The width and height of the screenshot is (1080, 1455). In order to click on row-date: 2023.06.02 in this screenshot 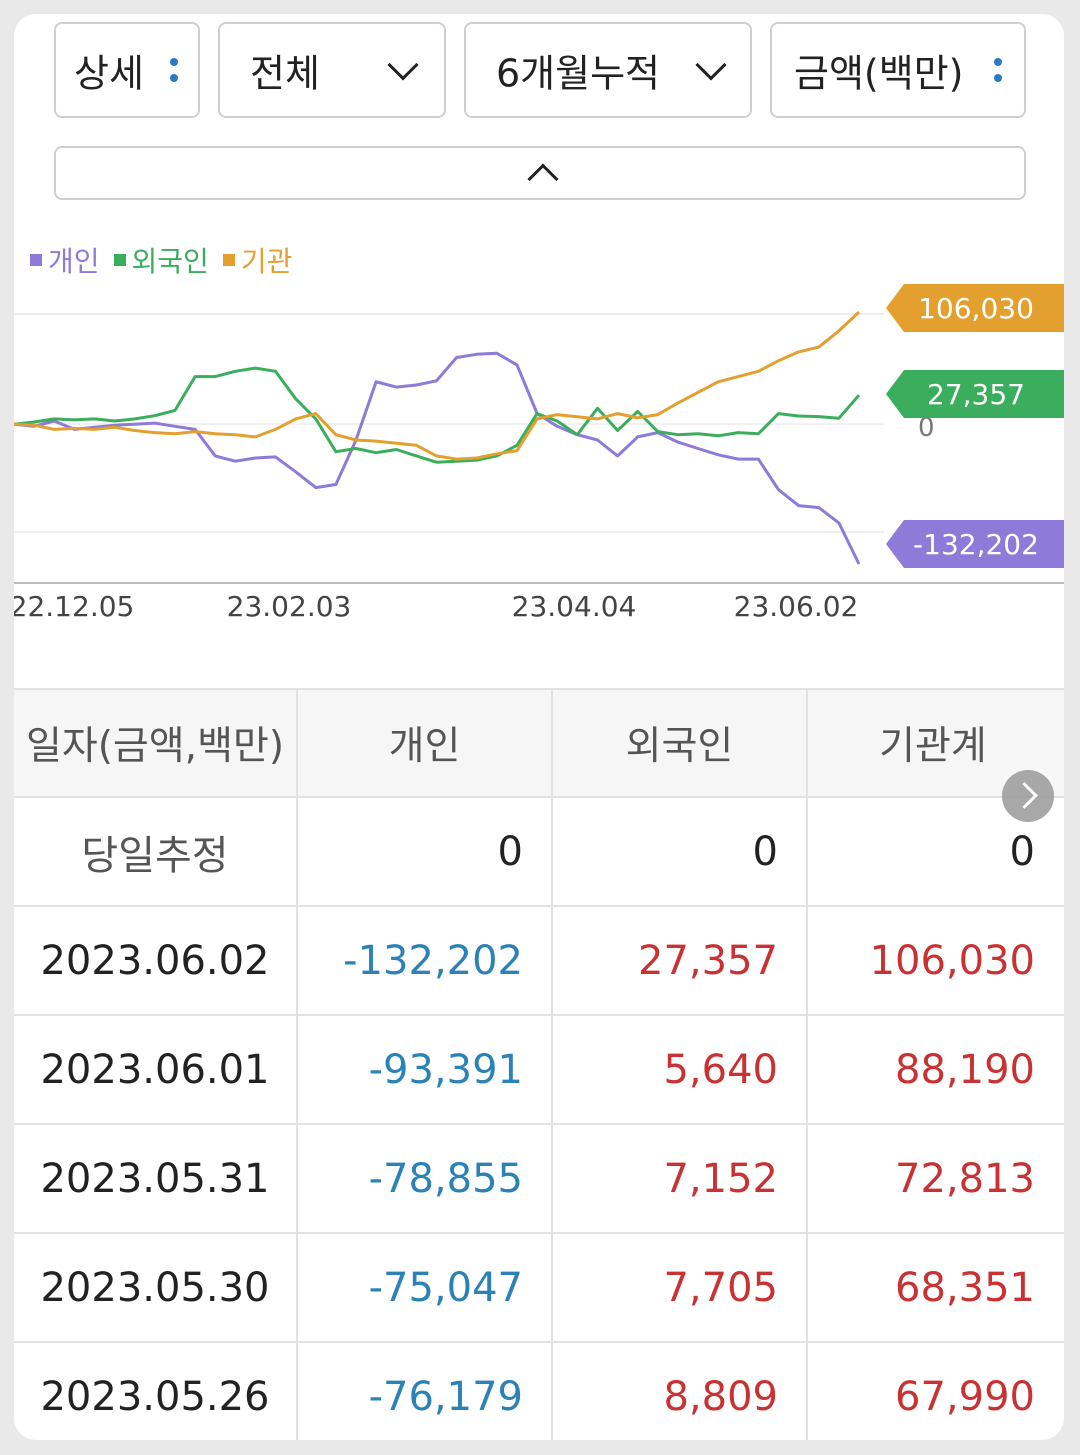, I will do `click(156, 960)`.